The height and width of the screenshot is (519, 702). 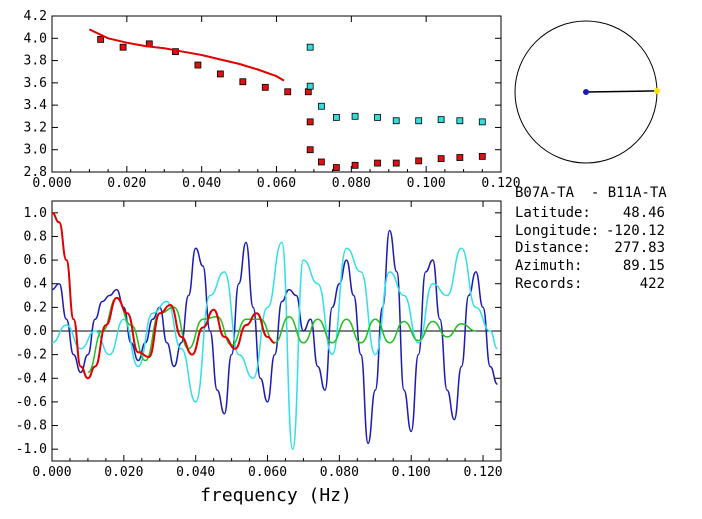 I want to click on longitude-label: Longitude:, so click(x=557, y=231).